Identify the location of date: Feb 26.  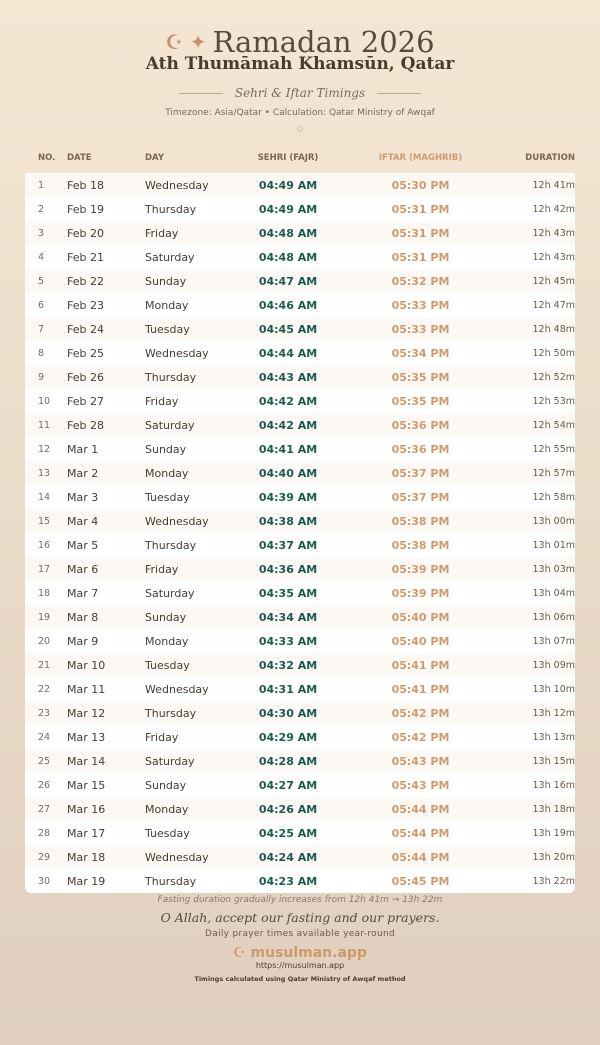
(85, 377).